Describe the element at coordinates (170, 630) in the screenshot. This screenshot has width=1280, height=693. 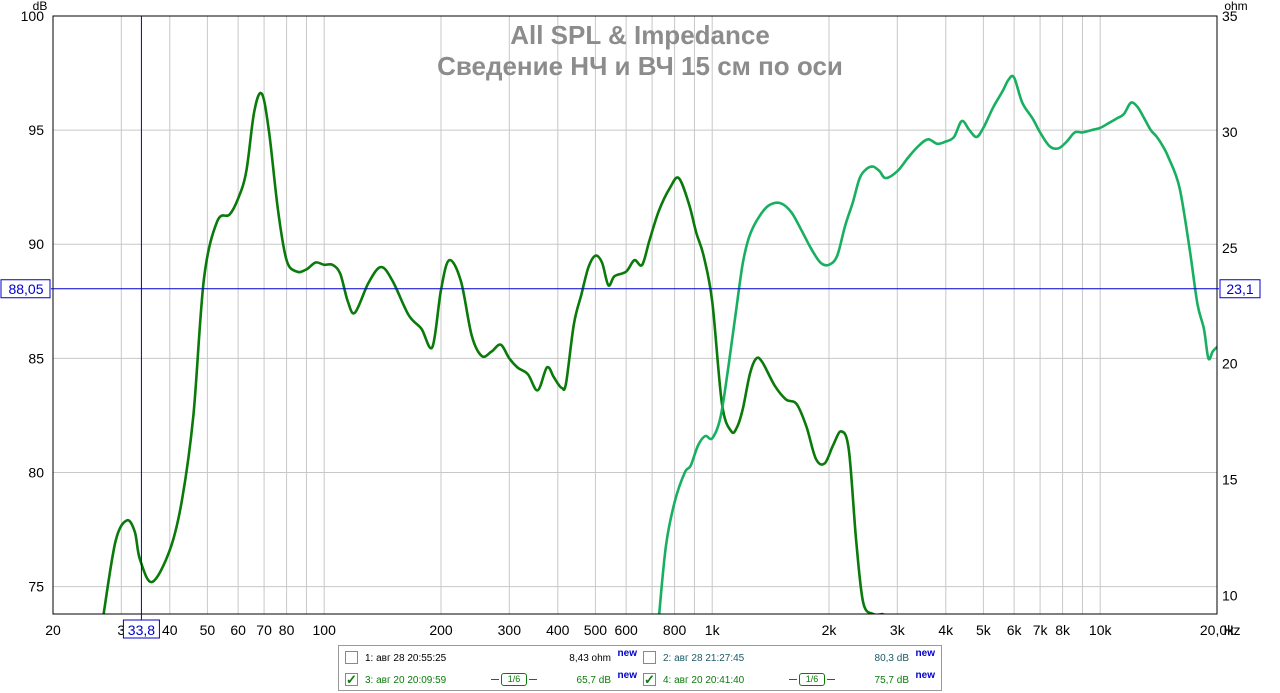
I see `x-tick-label: 40` at that location.